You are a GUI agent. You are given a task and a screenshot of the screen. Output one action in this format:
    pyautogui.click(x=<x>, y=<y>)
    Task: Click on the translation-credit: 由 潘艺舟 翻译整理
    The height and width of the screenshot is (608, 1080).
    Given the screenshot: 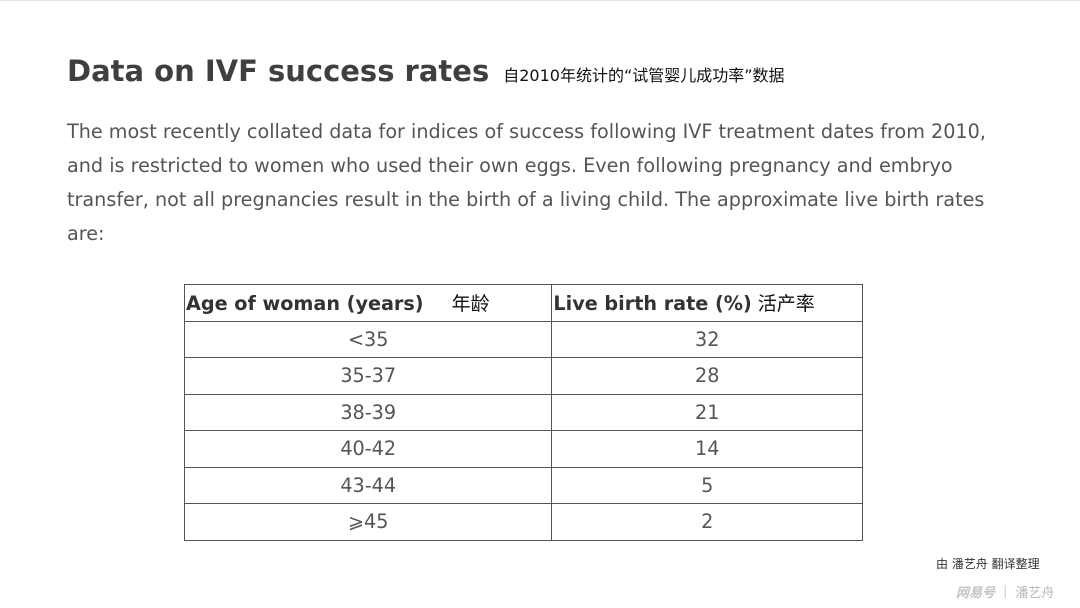 What is the action you would take?
    pyautogui.click(x=988, y=564)
    